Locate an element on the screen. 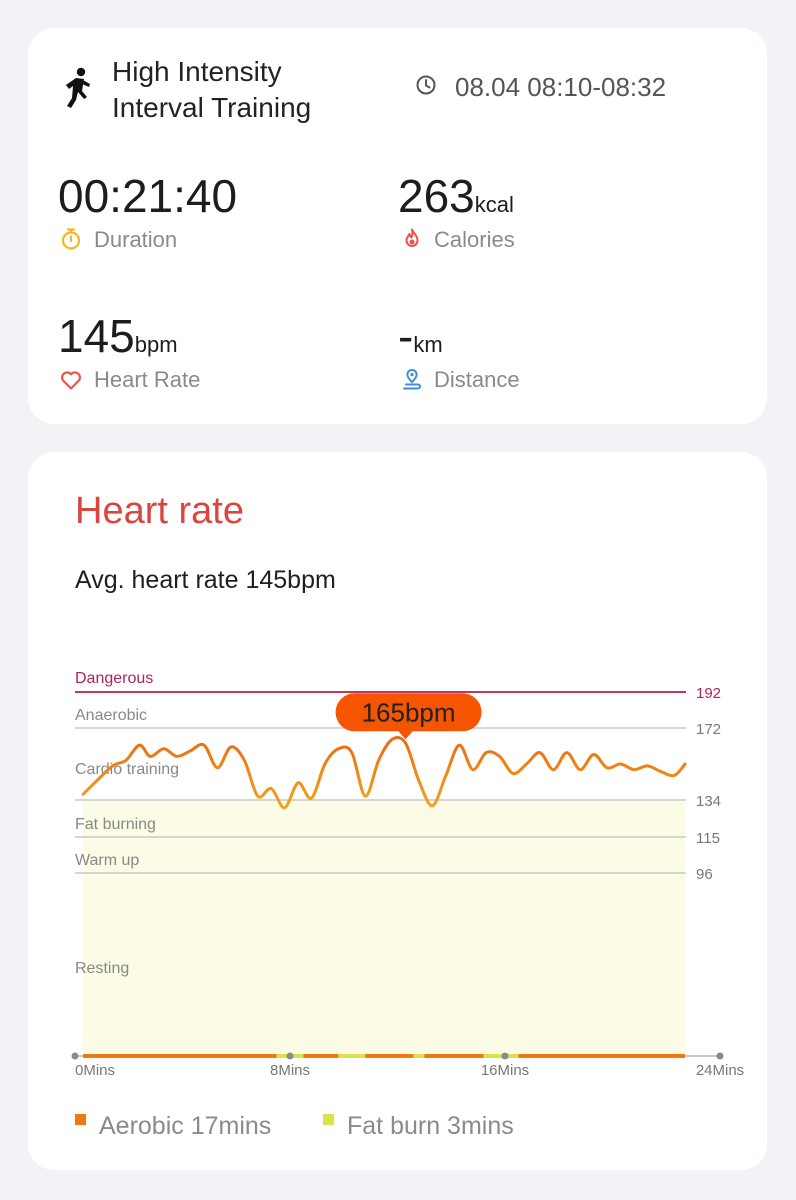 The image size is (796, 1200). distance-value: -km is located at coordinates (420, 340).